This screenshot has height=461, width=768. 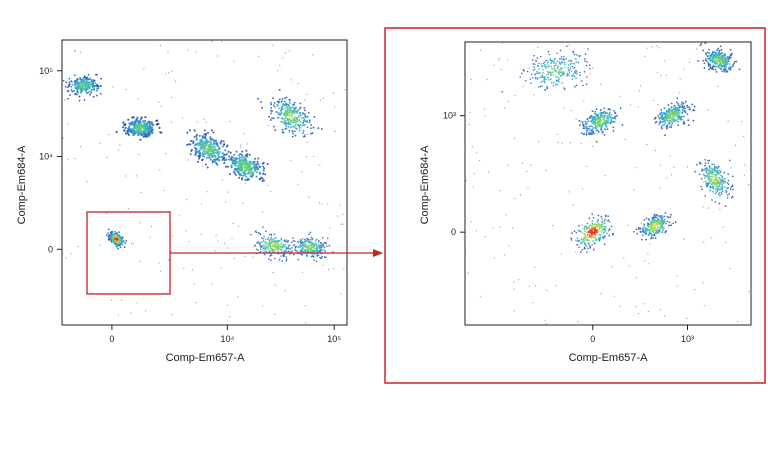 I want to click on full-plot-y-axis-title: Comp-Em684-A, so click(x=22, y=185).